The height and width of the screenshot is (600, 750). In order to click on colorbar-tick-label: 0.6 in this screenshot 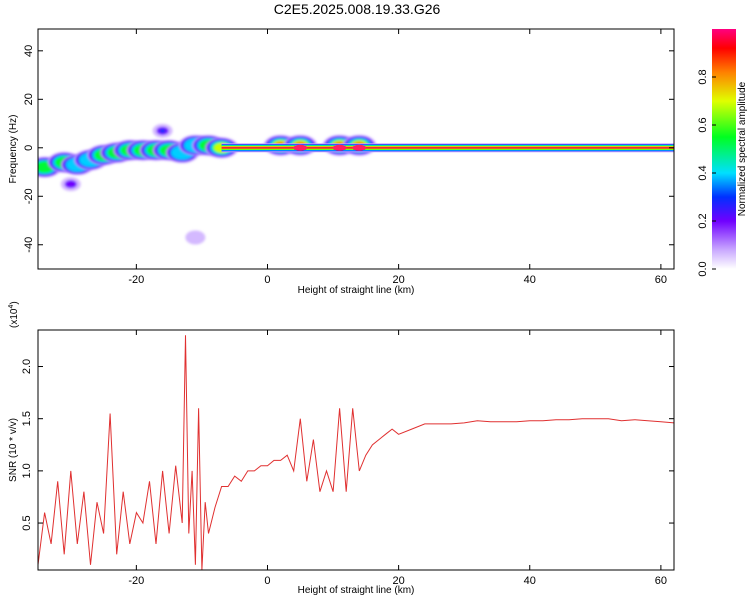, I will do `click(703, 124)`.